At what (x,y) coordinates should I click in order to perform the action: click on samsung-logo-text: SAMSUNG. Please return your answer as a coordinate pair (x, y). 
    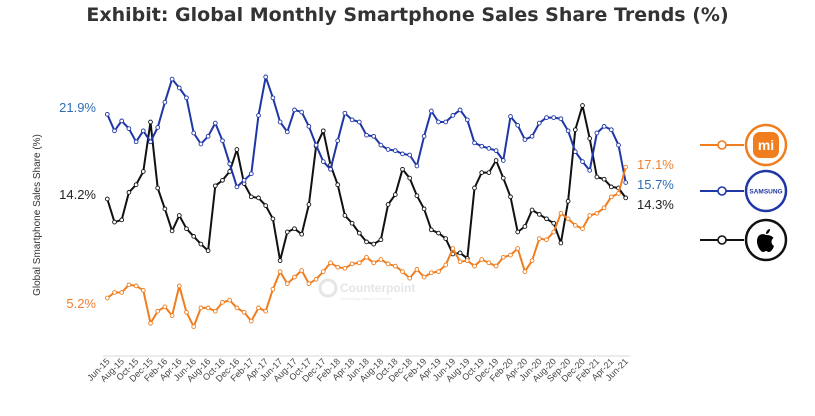
    Looking at the image, I should click on (765, 192).